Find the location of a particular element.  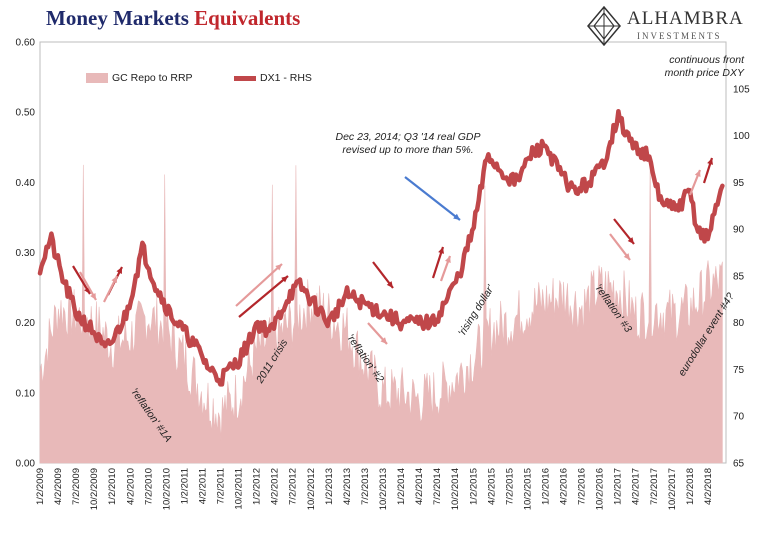

x-axis-tick-label: 1/2/2012 is located at coordinates (257, 486).